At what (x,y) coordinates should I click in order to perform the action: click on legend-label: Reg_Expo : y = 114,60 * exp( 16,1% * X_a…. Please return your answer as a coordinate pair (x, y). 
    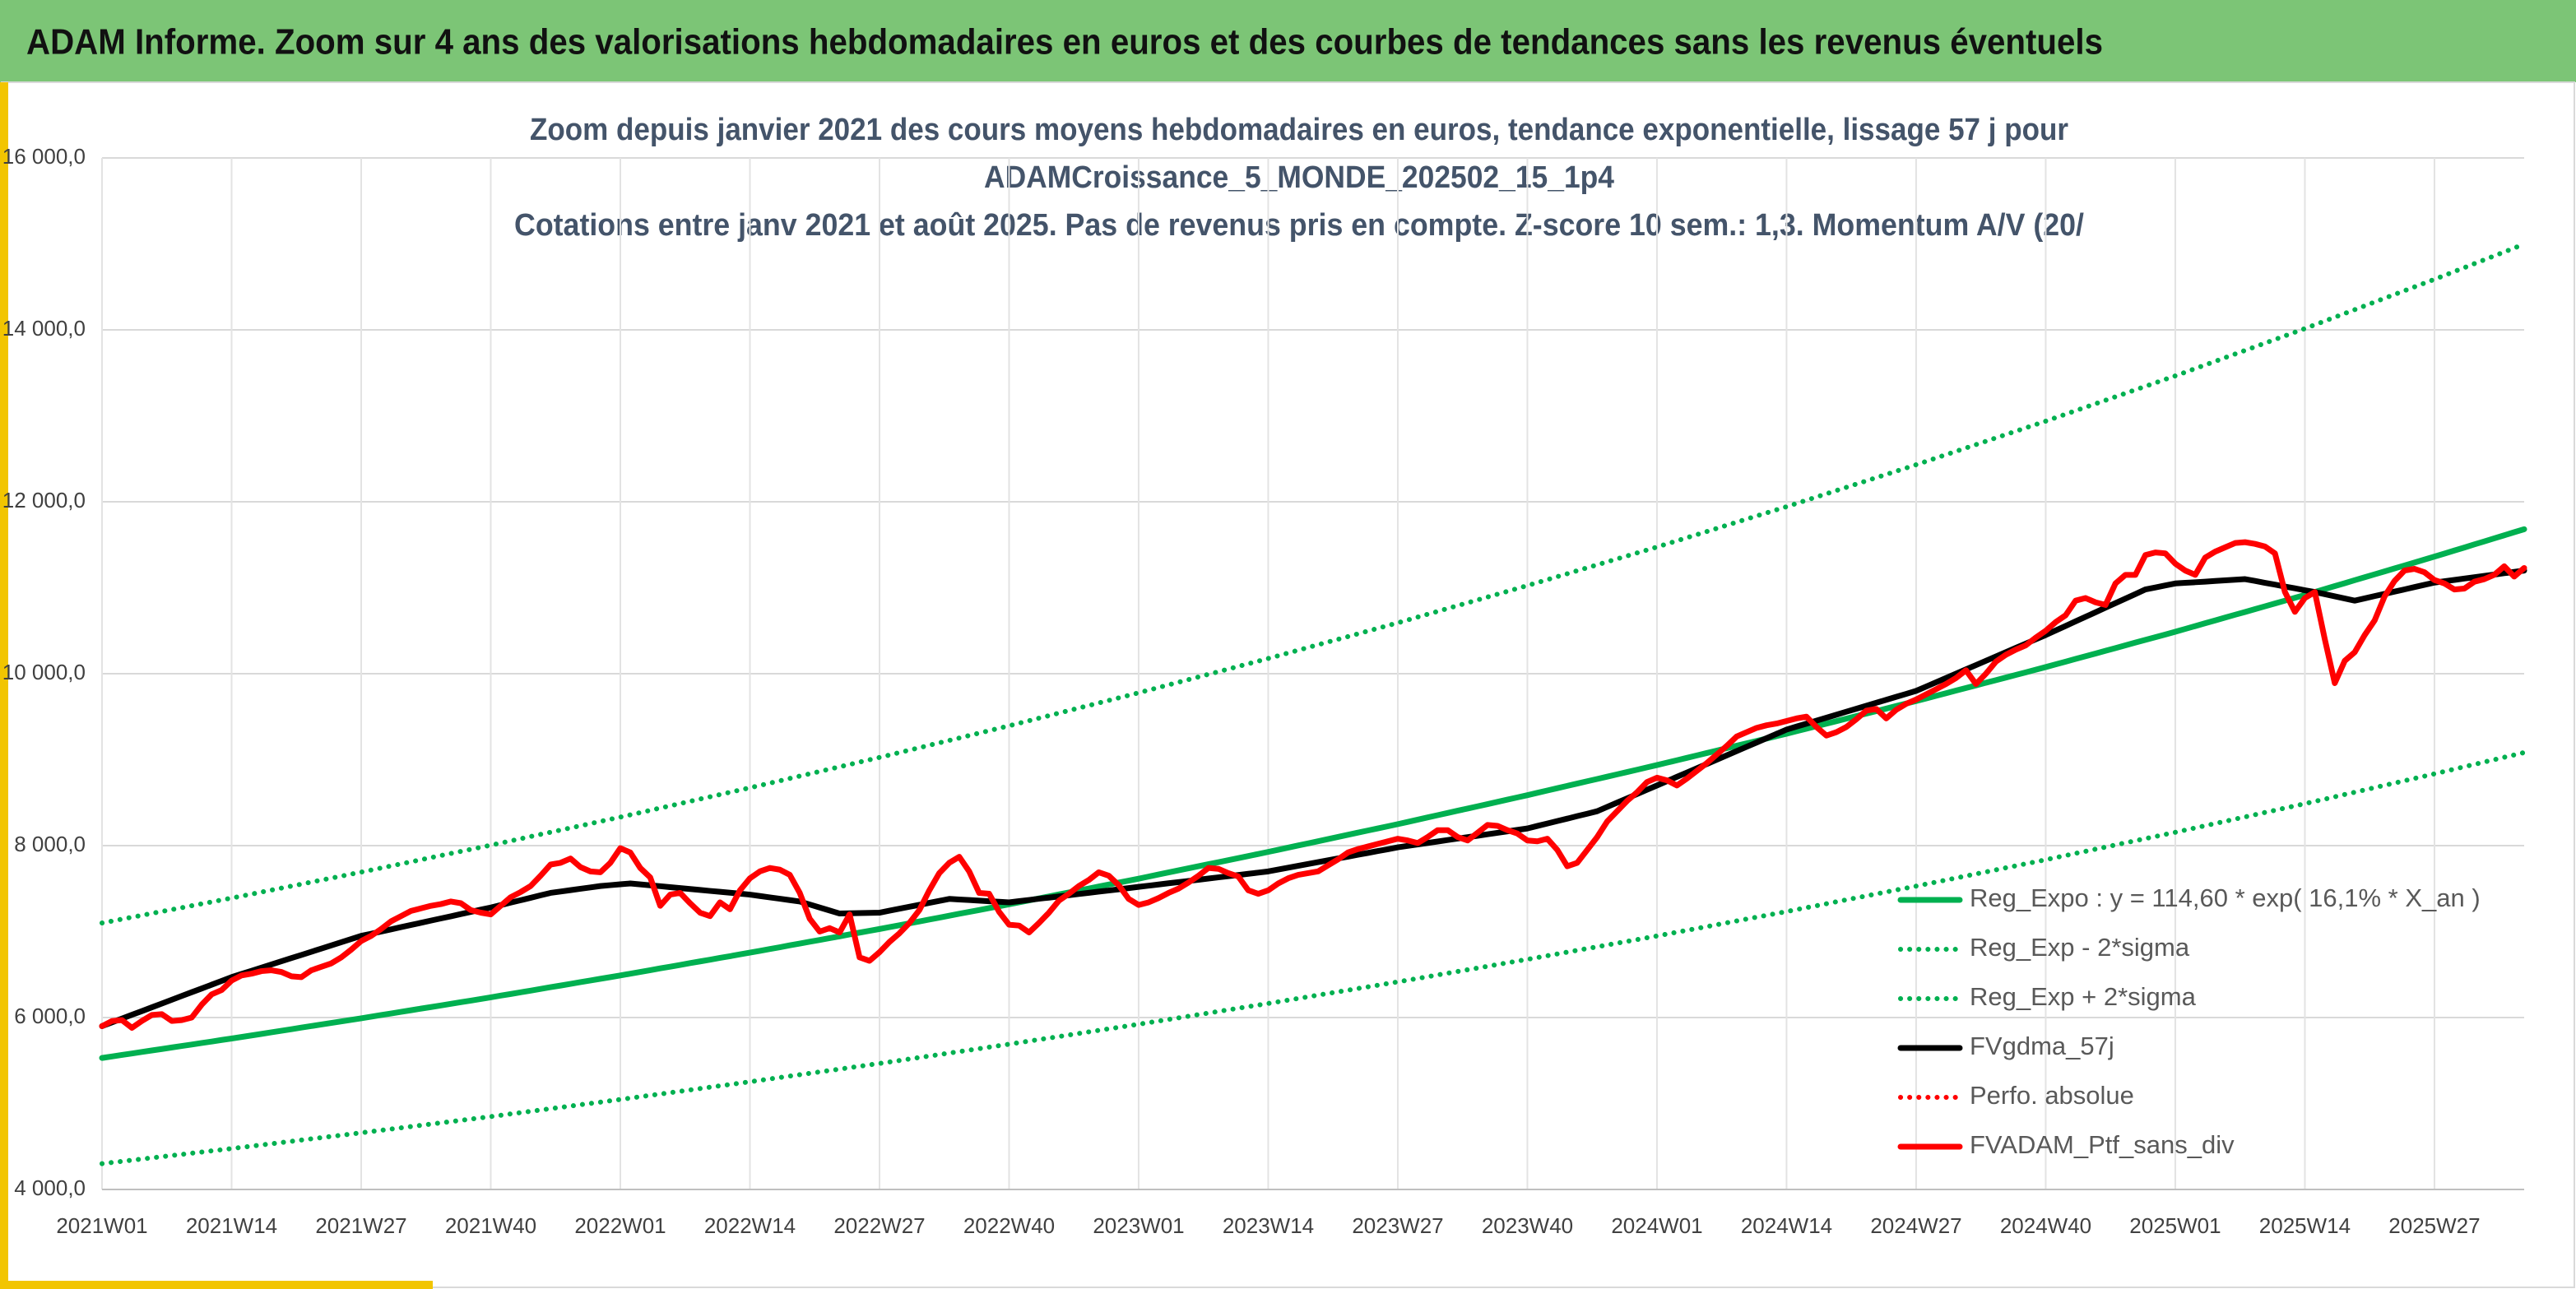
    Looking at the image, I should click on (2225, 897).